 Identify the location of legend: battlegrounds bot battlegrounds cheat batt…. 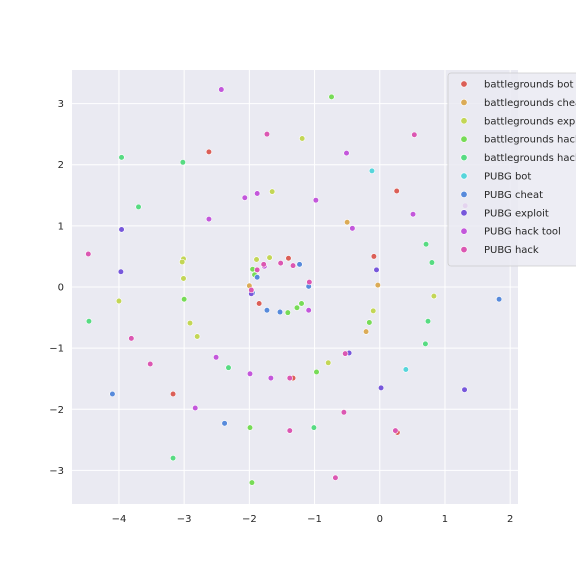
(511, 169).